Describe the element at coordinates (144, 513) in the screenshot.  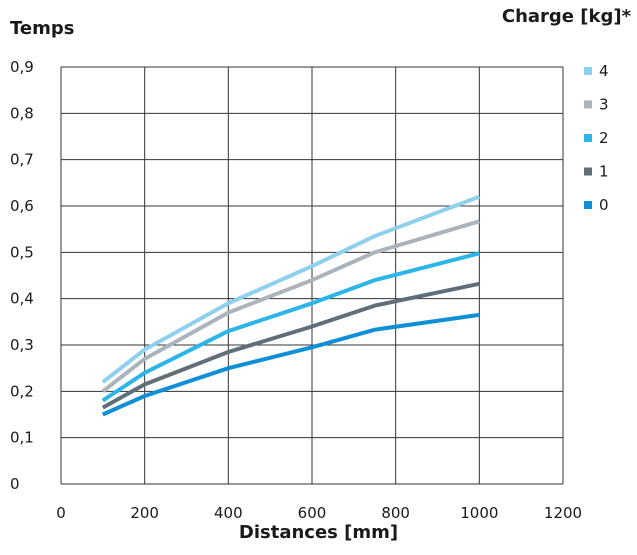
I see `x-tick-label: 200` at that location.